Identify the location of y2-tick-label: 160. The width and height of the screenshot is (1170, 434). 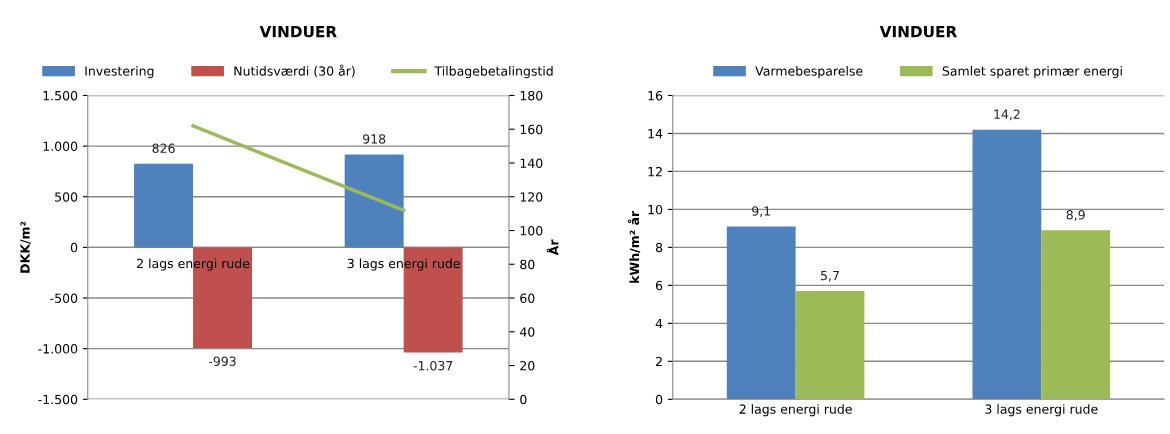
(531, 129).